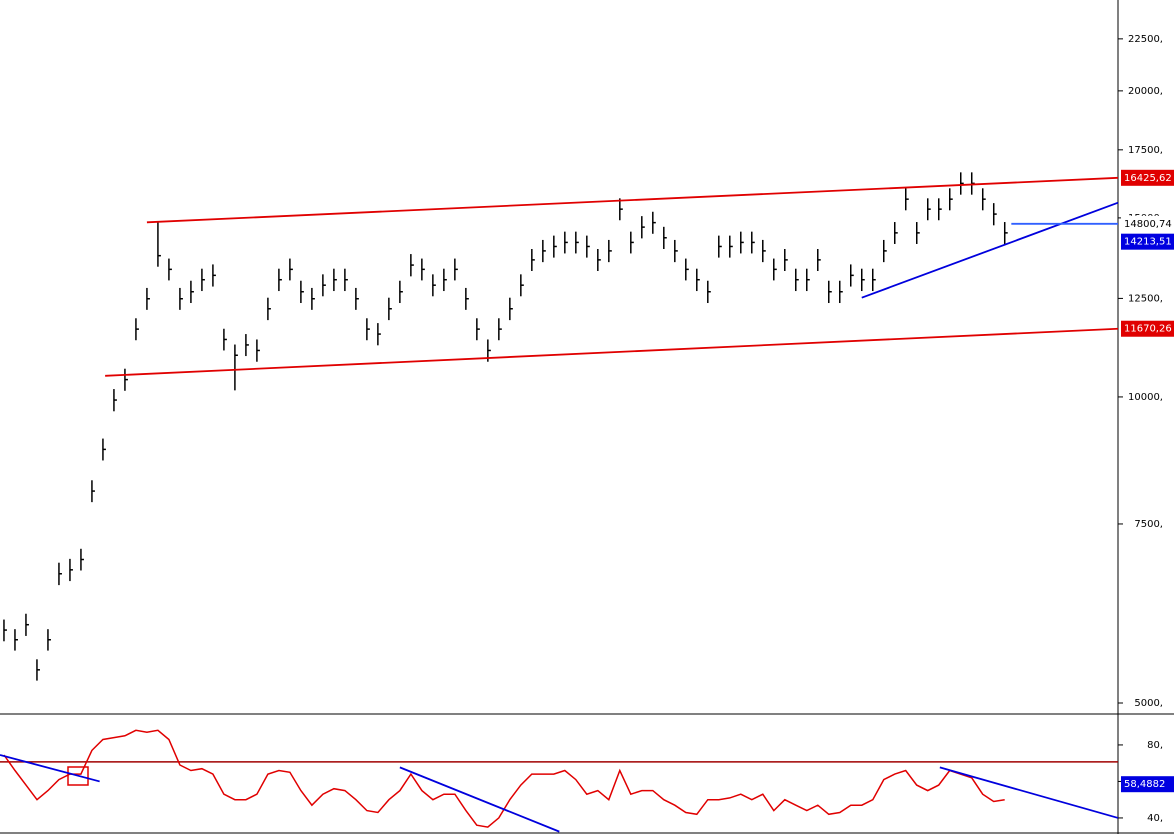  What do you see at coordinates (1145, 298) in the screenshot?
I see `y-tick-label: 12500,` at bounding box center [1145, 298].